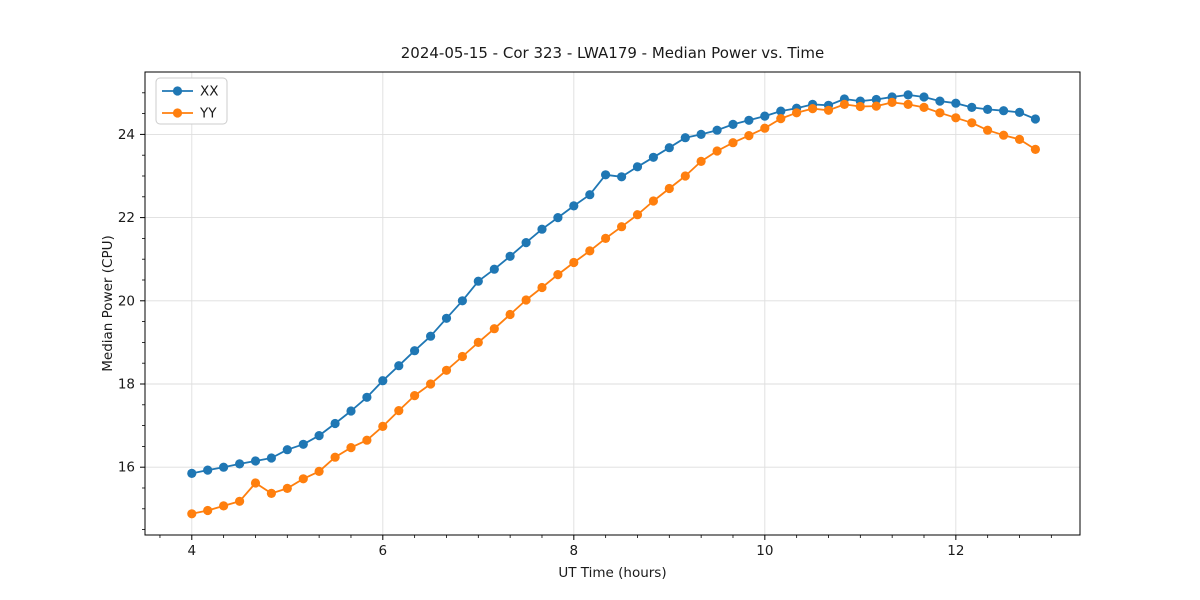  I want to click on x-tick-label: 4, so click(192, 551).